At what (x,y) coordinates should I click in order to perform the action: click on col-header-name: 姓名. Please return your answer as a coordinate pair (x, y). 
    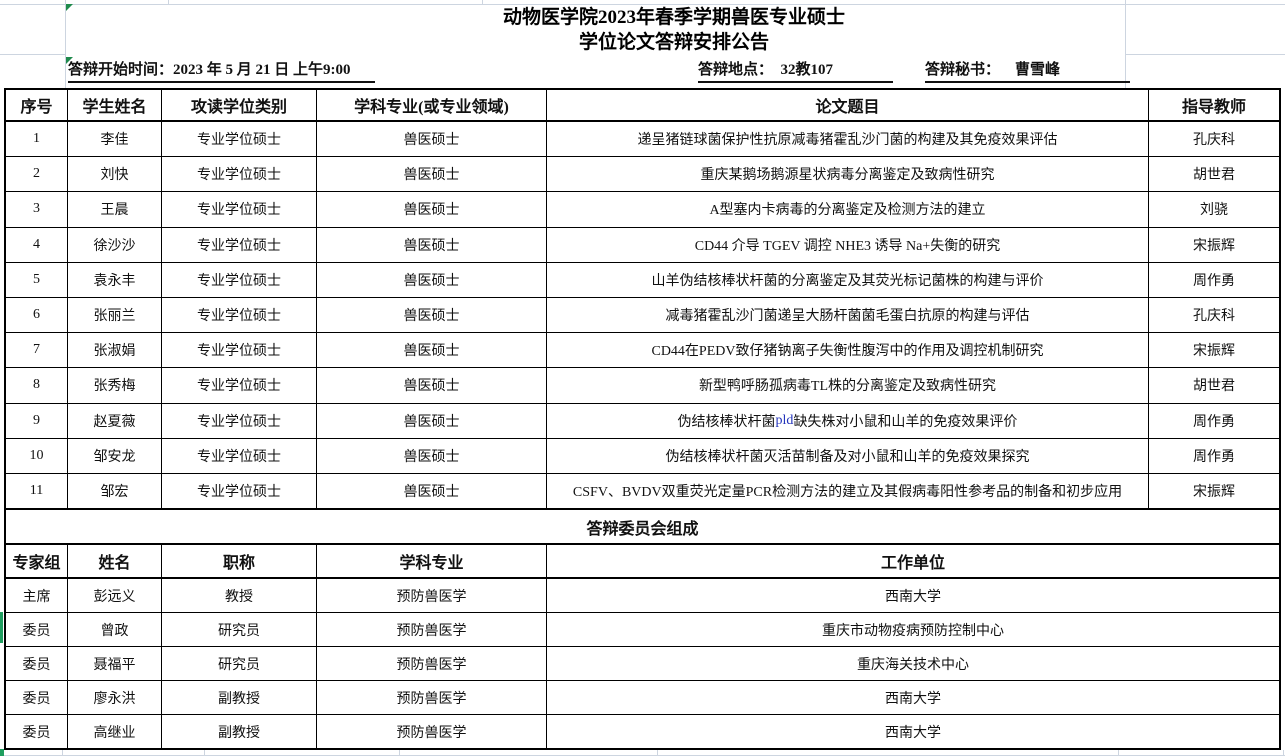
    Looking at the image, I should click on (115, 561).